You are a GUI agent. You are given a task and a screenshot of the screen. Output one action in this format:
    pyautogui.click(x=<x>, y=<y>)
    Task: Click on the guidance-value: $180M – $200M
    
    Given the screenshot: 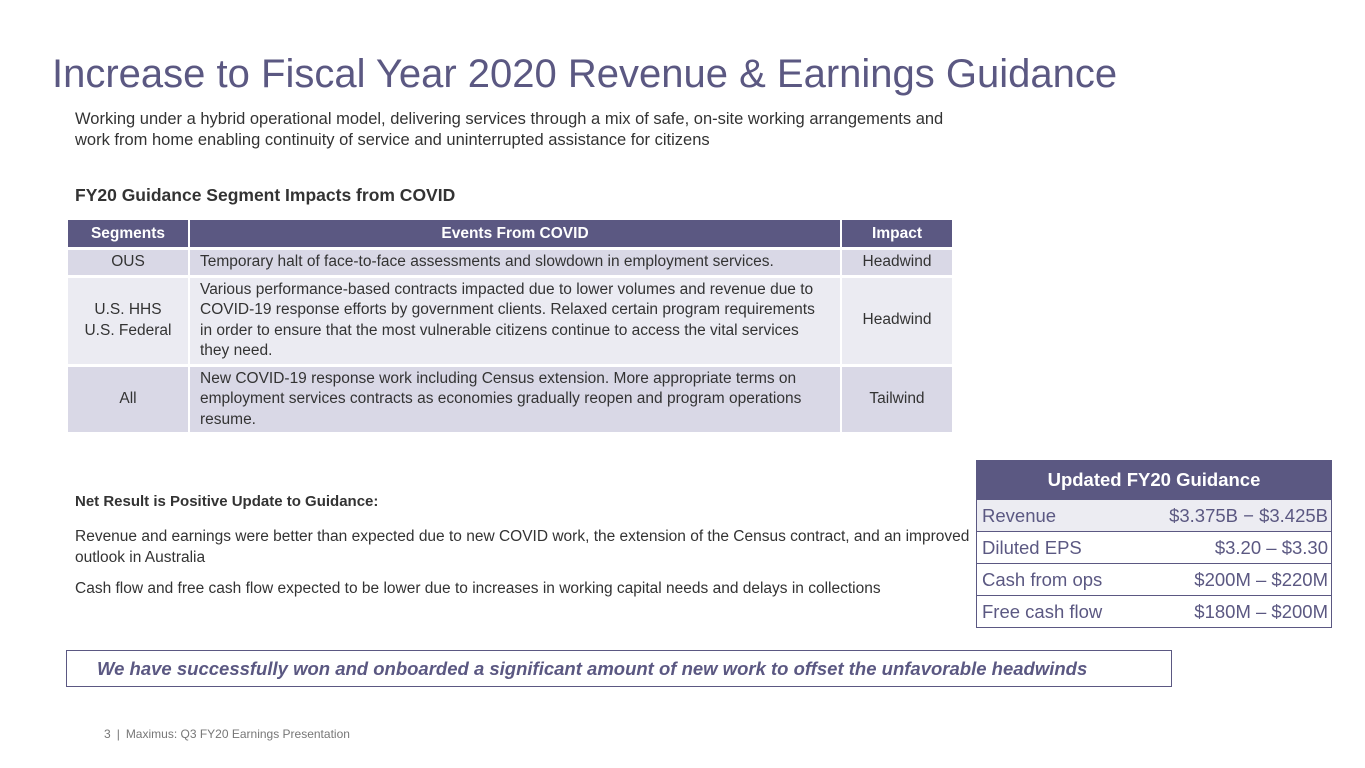 What is the action you would take?
    pyautogui.click(x=1261, y=611)
    